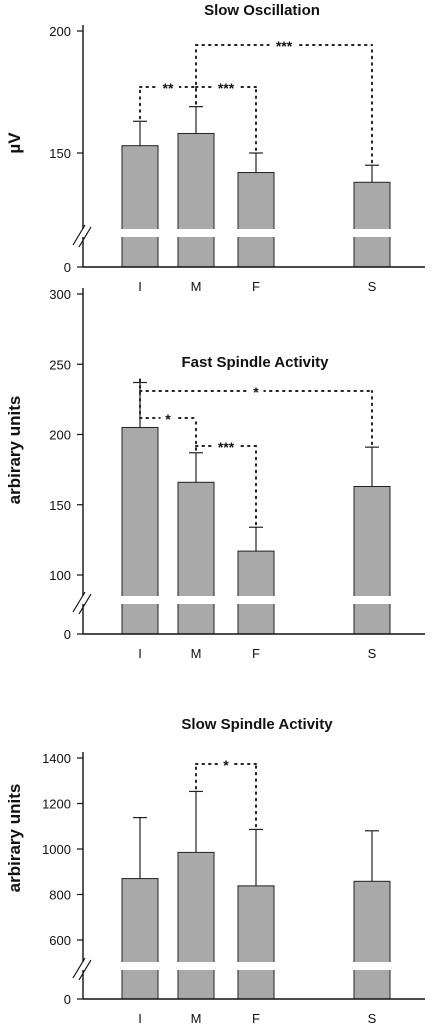 The image size is (432, 1026). I want to click on significance-label: **, so click(168, 88).